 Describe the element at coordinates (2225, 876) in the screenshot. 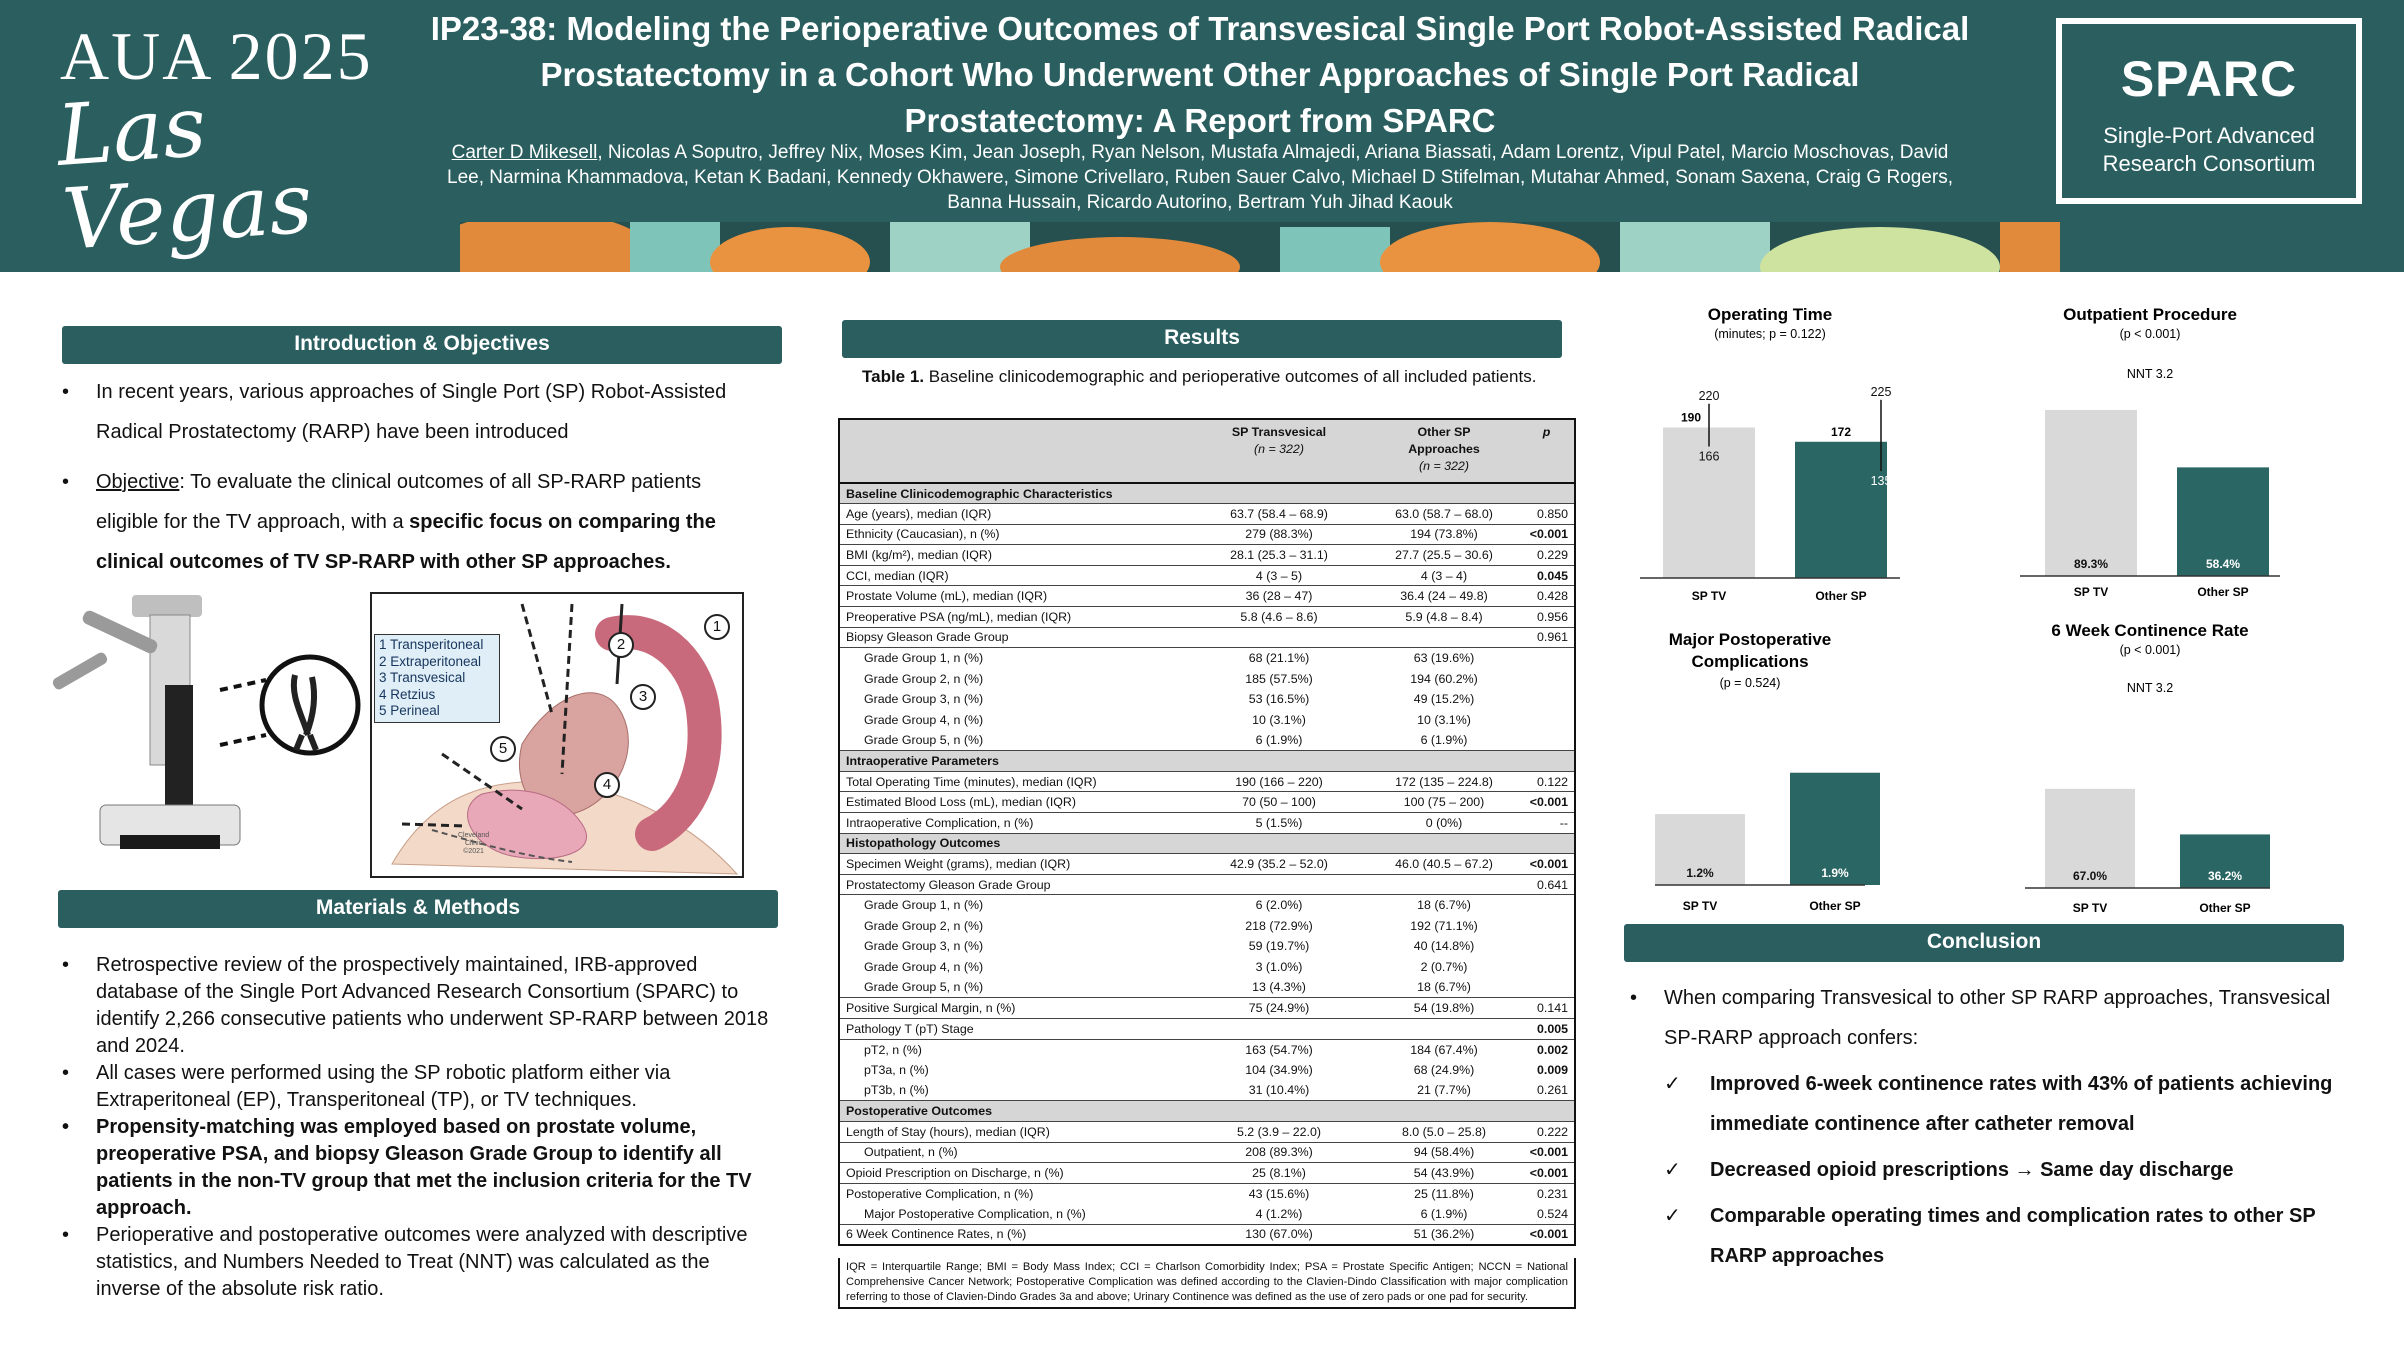

I see `chart-value-label: 36.2%` at that location.